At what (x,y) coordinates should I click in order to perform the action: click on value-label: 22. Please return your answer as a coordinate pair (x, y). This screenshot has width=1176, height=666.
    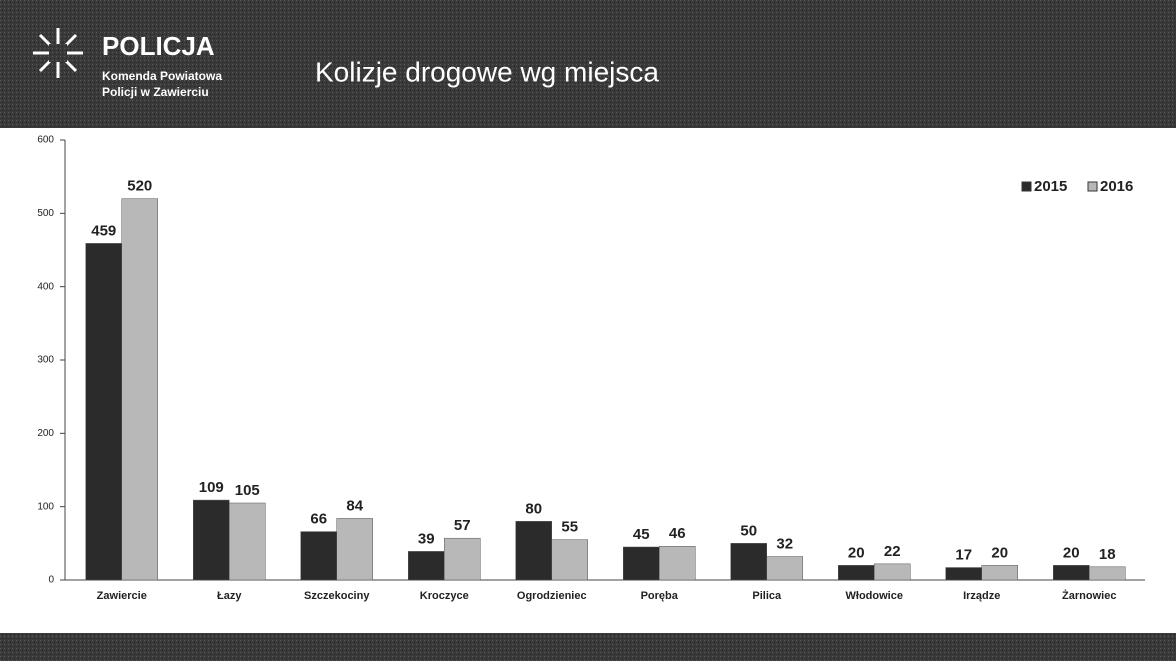
    Looking at the image, I should click on (892, 551).